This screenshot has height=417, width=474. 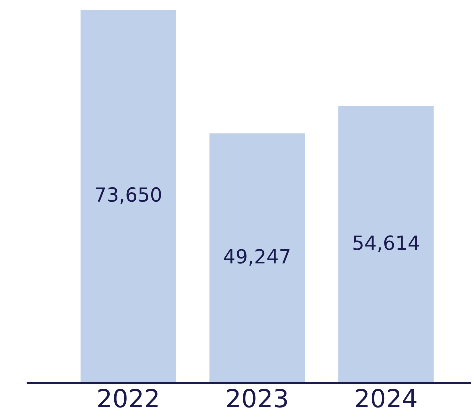 I want to click on data-label: 49,247, so click(x=257, y=257).